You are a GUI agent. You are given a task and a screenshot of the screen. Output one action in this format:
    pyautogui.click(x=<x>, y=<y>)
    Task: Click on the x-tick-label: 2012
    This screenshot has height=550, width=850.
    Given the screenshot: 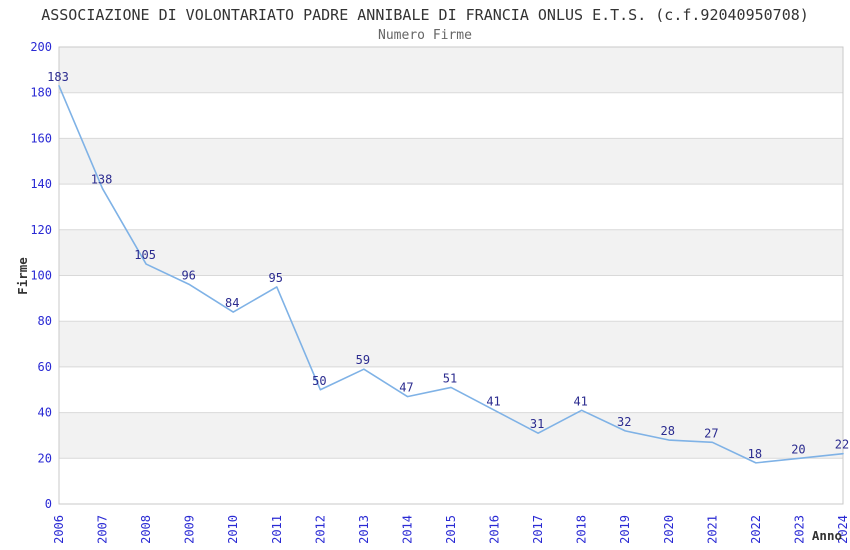 What is the action you would take?
    pyautogui.click(x=320, y=529)
    